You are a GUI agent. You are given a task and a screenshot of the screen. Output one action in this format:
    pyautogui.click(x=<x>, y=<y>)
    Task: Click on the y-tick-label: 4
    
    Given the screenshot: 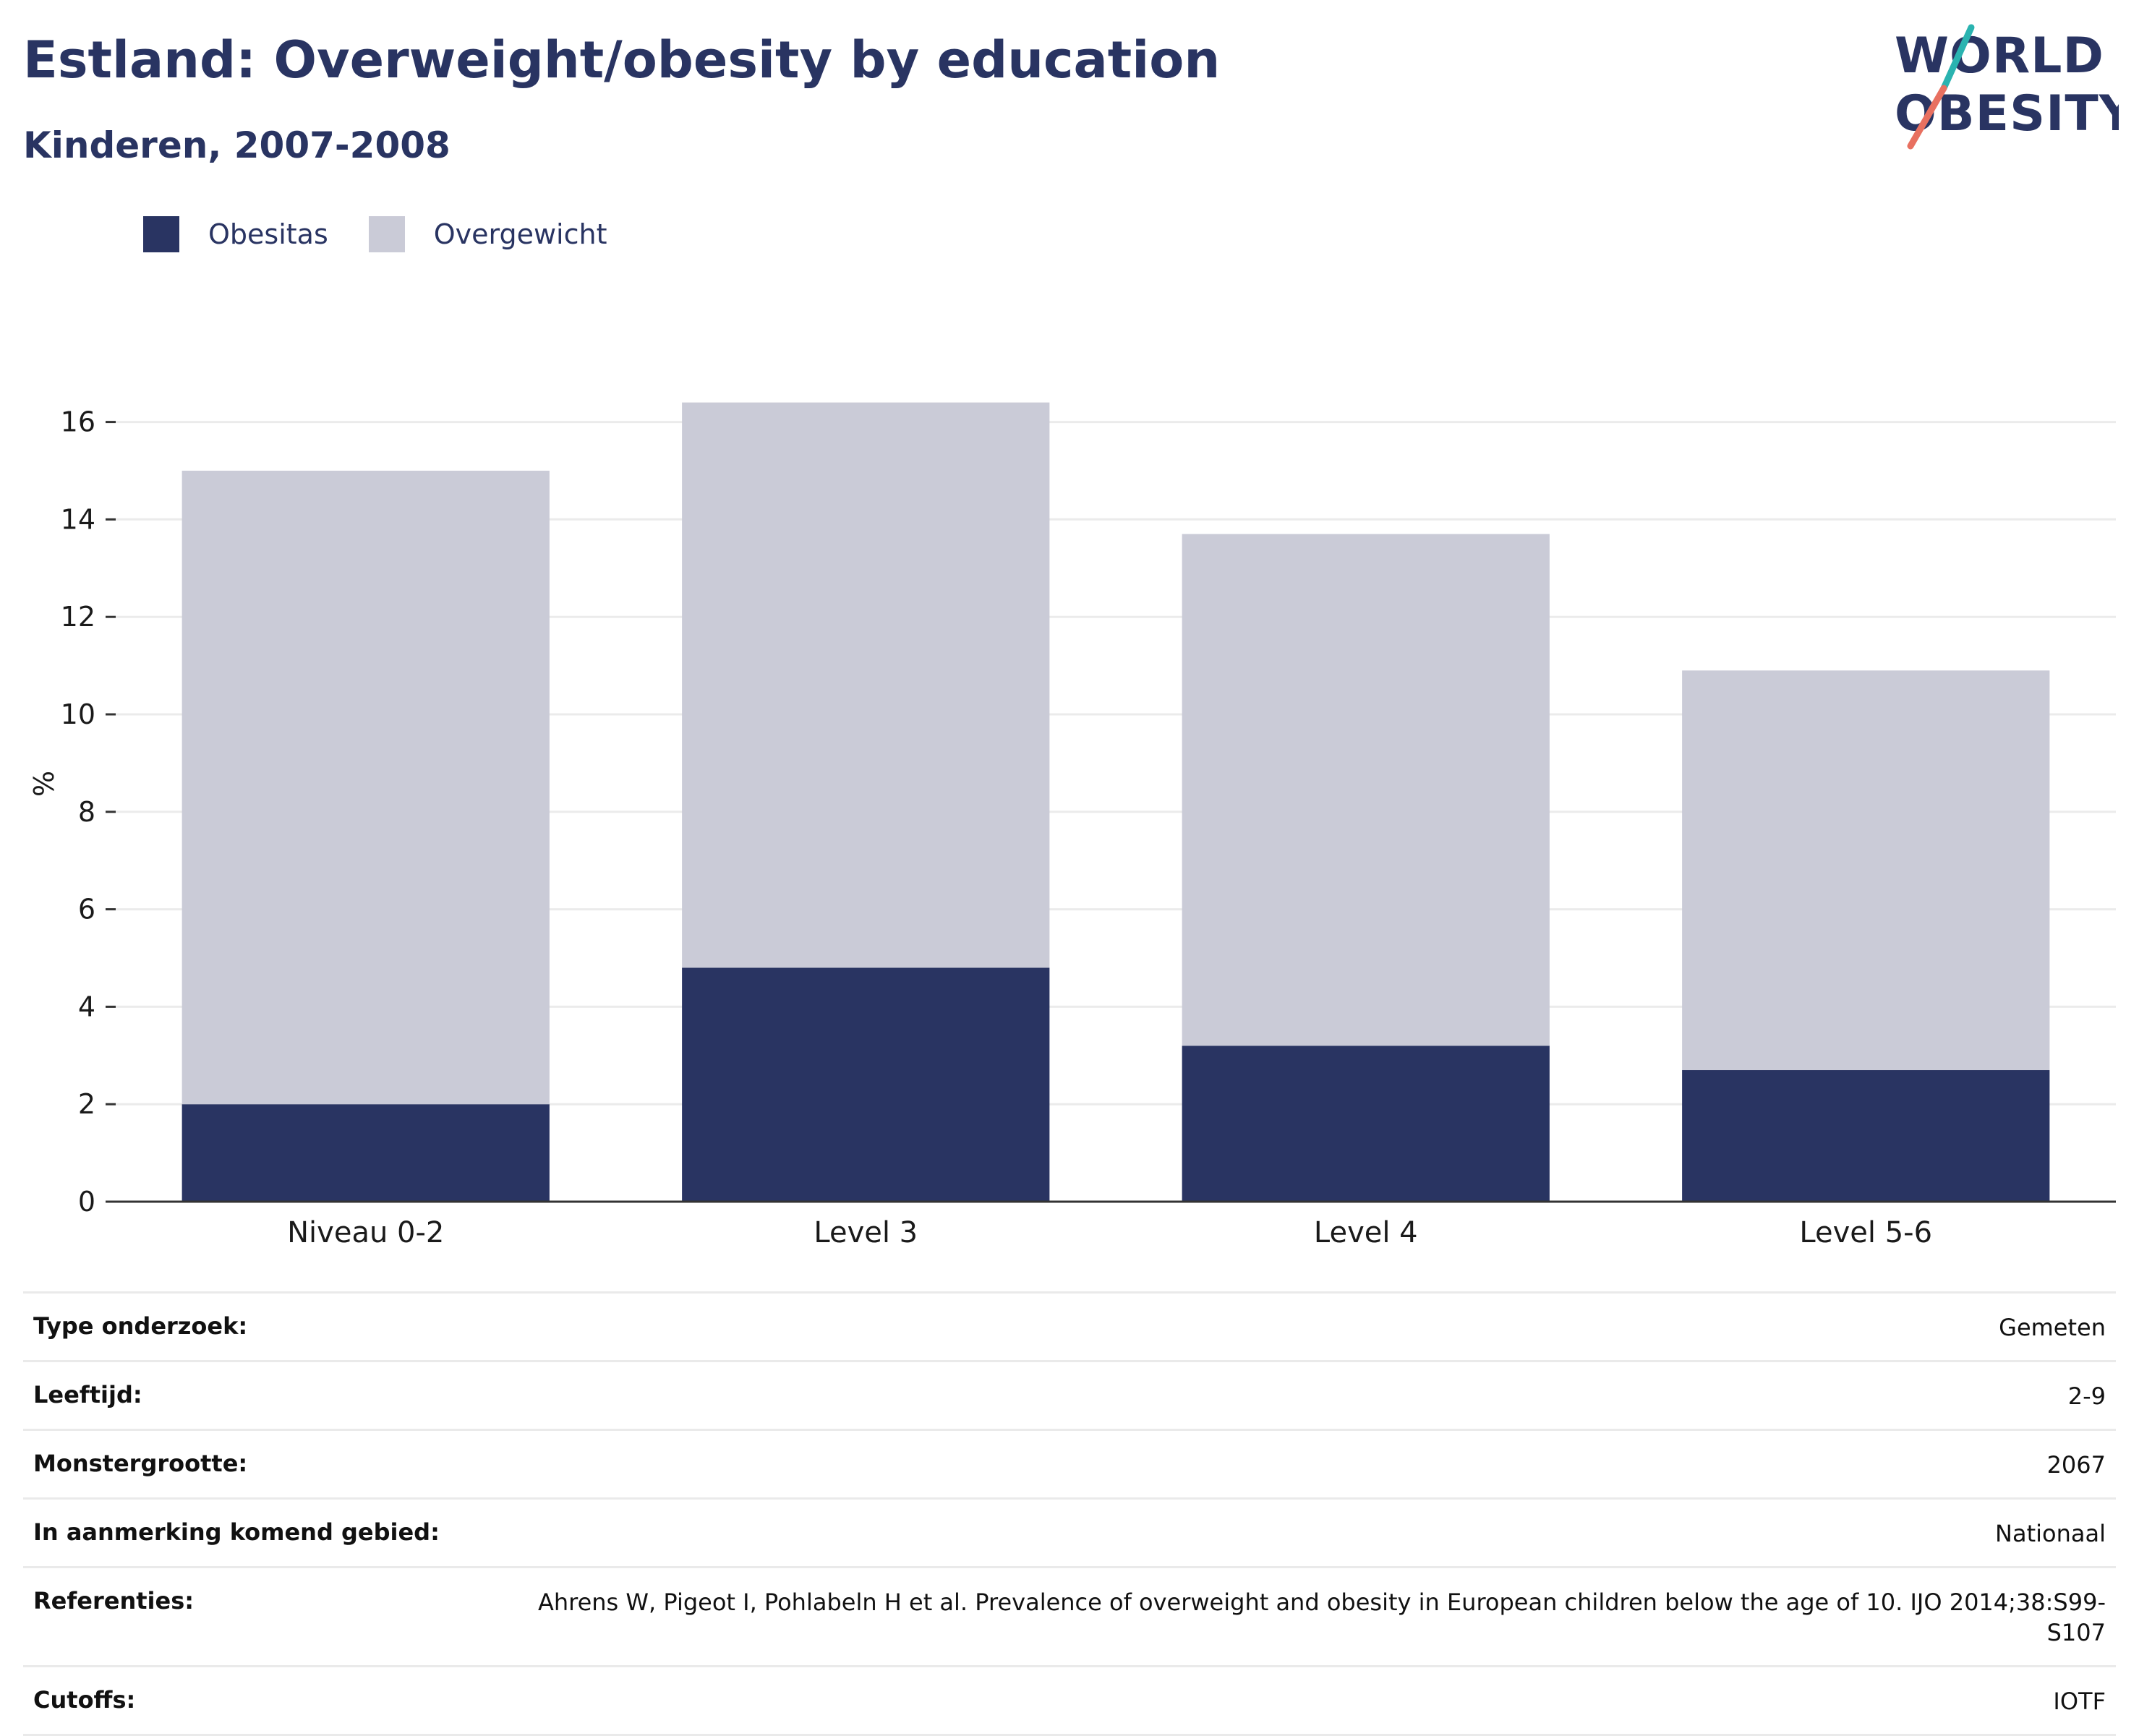 What is the action you would take?
    pyautogui.click(x=86, y=1006)
    